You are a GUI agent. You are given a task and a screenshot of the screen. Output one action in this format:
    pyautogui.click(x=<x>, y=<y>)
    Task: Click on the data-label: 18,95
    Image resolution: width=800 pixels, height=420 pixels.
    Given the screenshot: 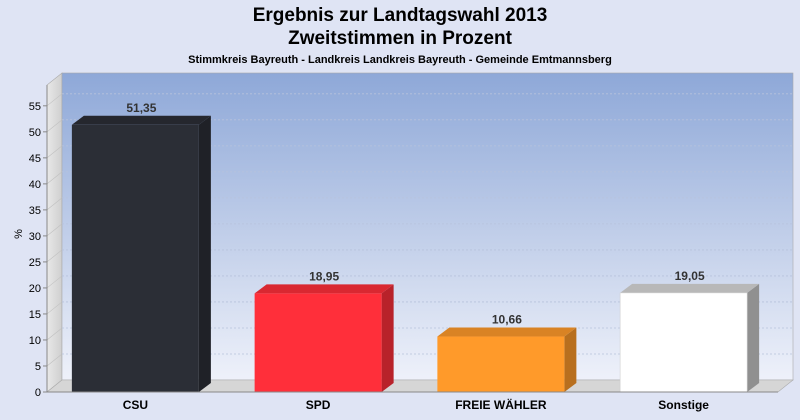 What is the action you would take?
    pyautogui.click(x=324, y=276)
    